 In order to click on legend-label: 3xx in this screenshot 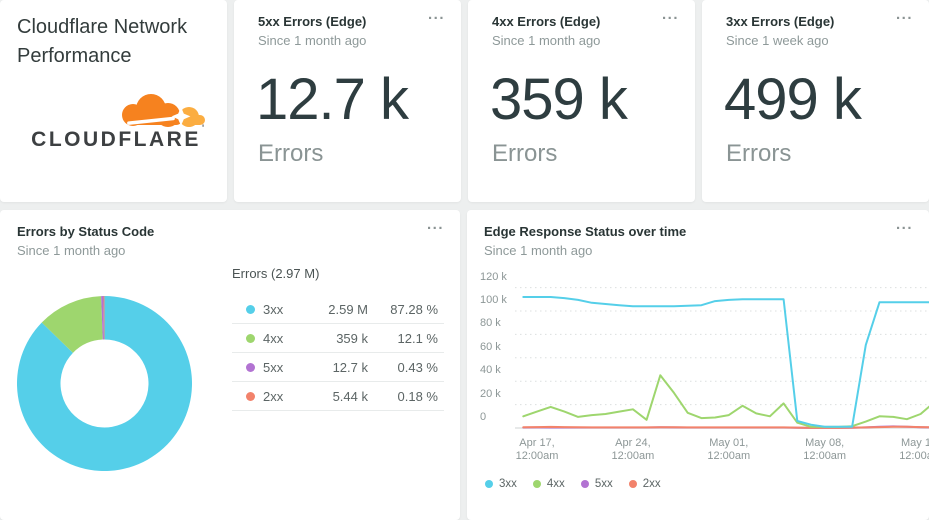, I will do `click(508, 484)`.